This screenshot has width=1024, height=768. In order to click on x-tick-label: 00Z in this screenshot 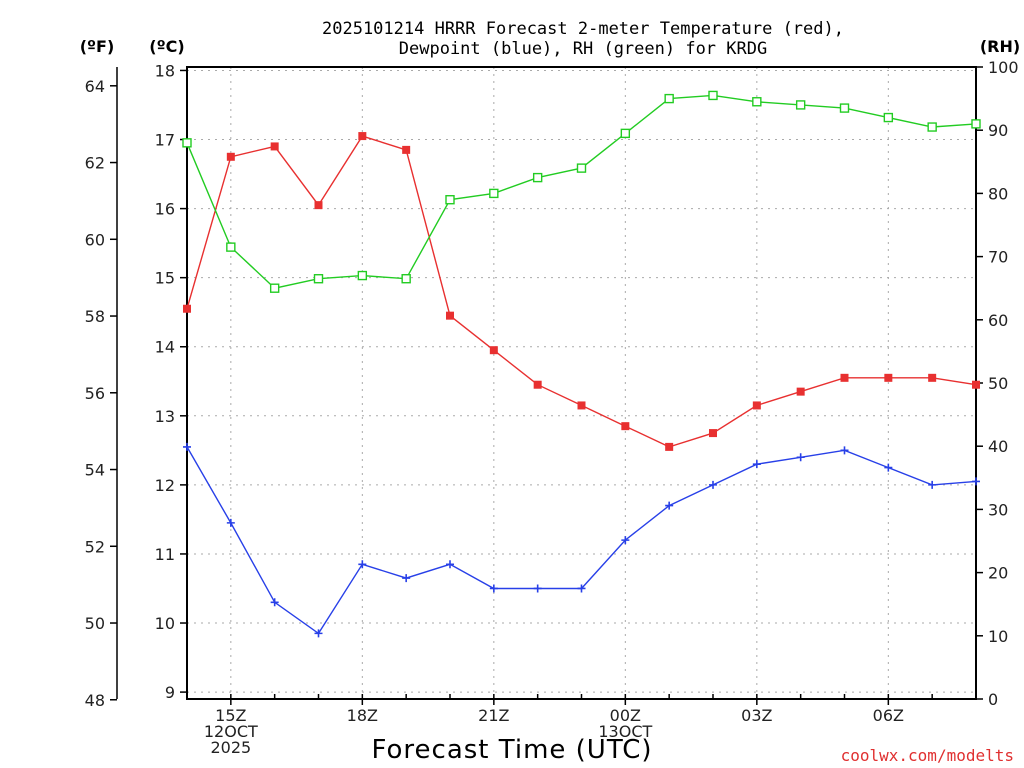, I will do `click(625, 715)`.